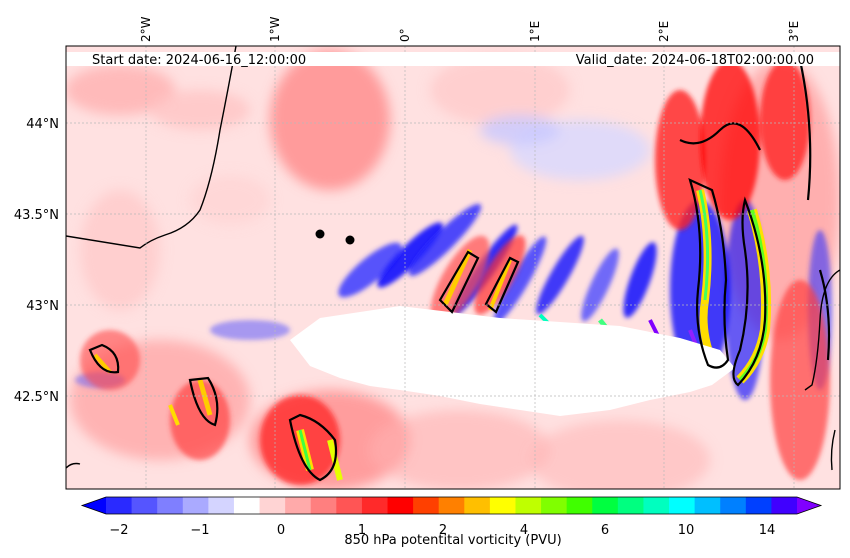 The height and width of the screenshot is (558, 850). What do you see at coordinates (605, 530) in the screenshot?
I see `colorbar-tick-label: 6` at bounding box center [605, 530].